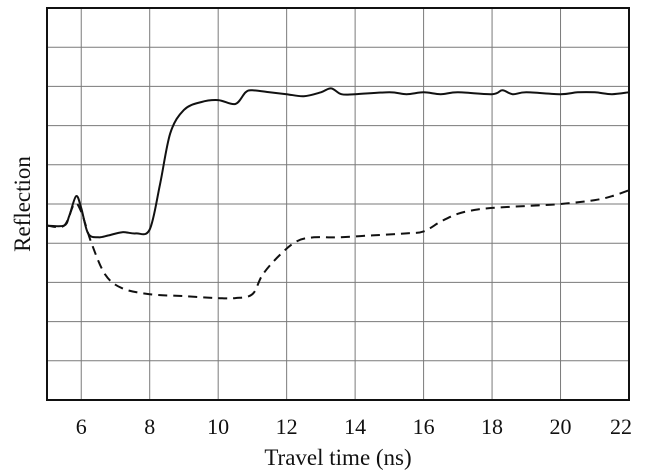 This screenshot has width=648, height=474. What do you see at coordinates (561, 426) in the screenshot?
I see `x-tick-label: 20` at bounding box center [561, 426].